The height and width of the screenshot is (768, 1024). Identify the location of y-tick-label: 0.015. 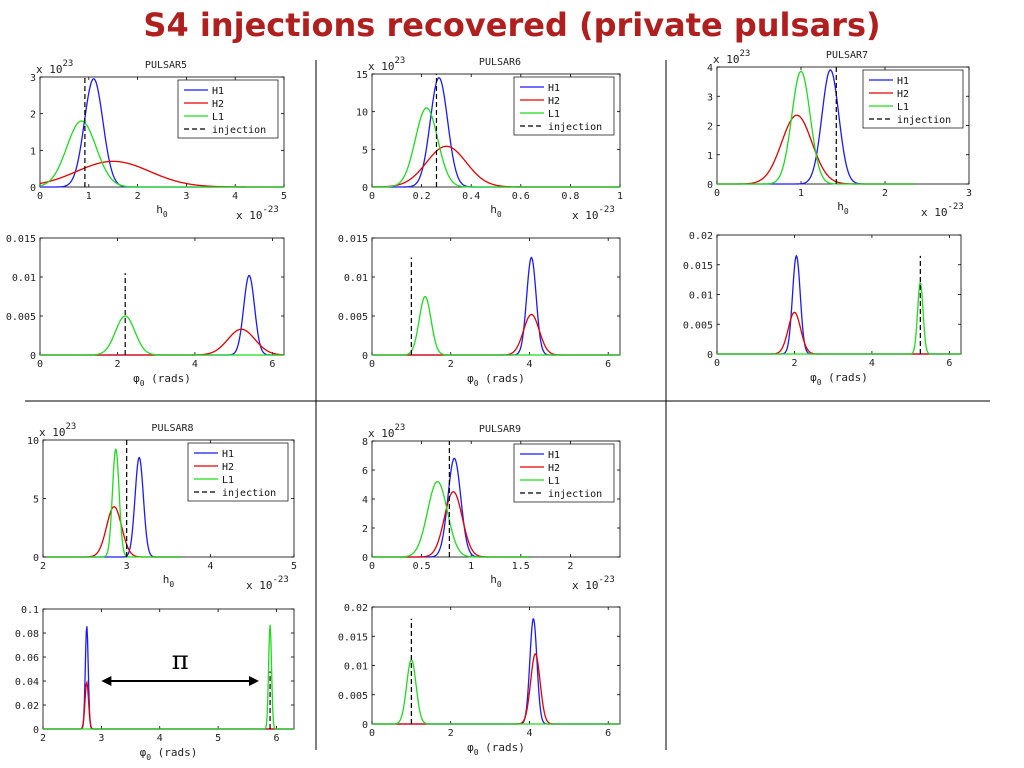
(353, 637).